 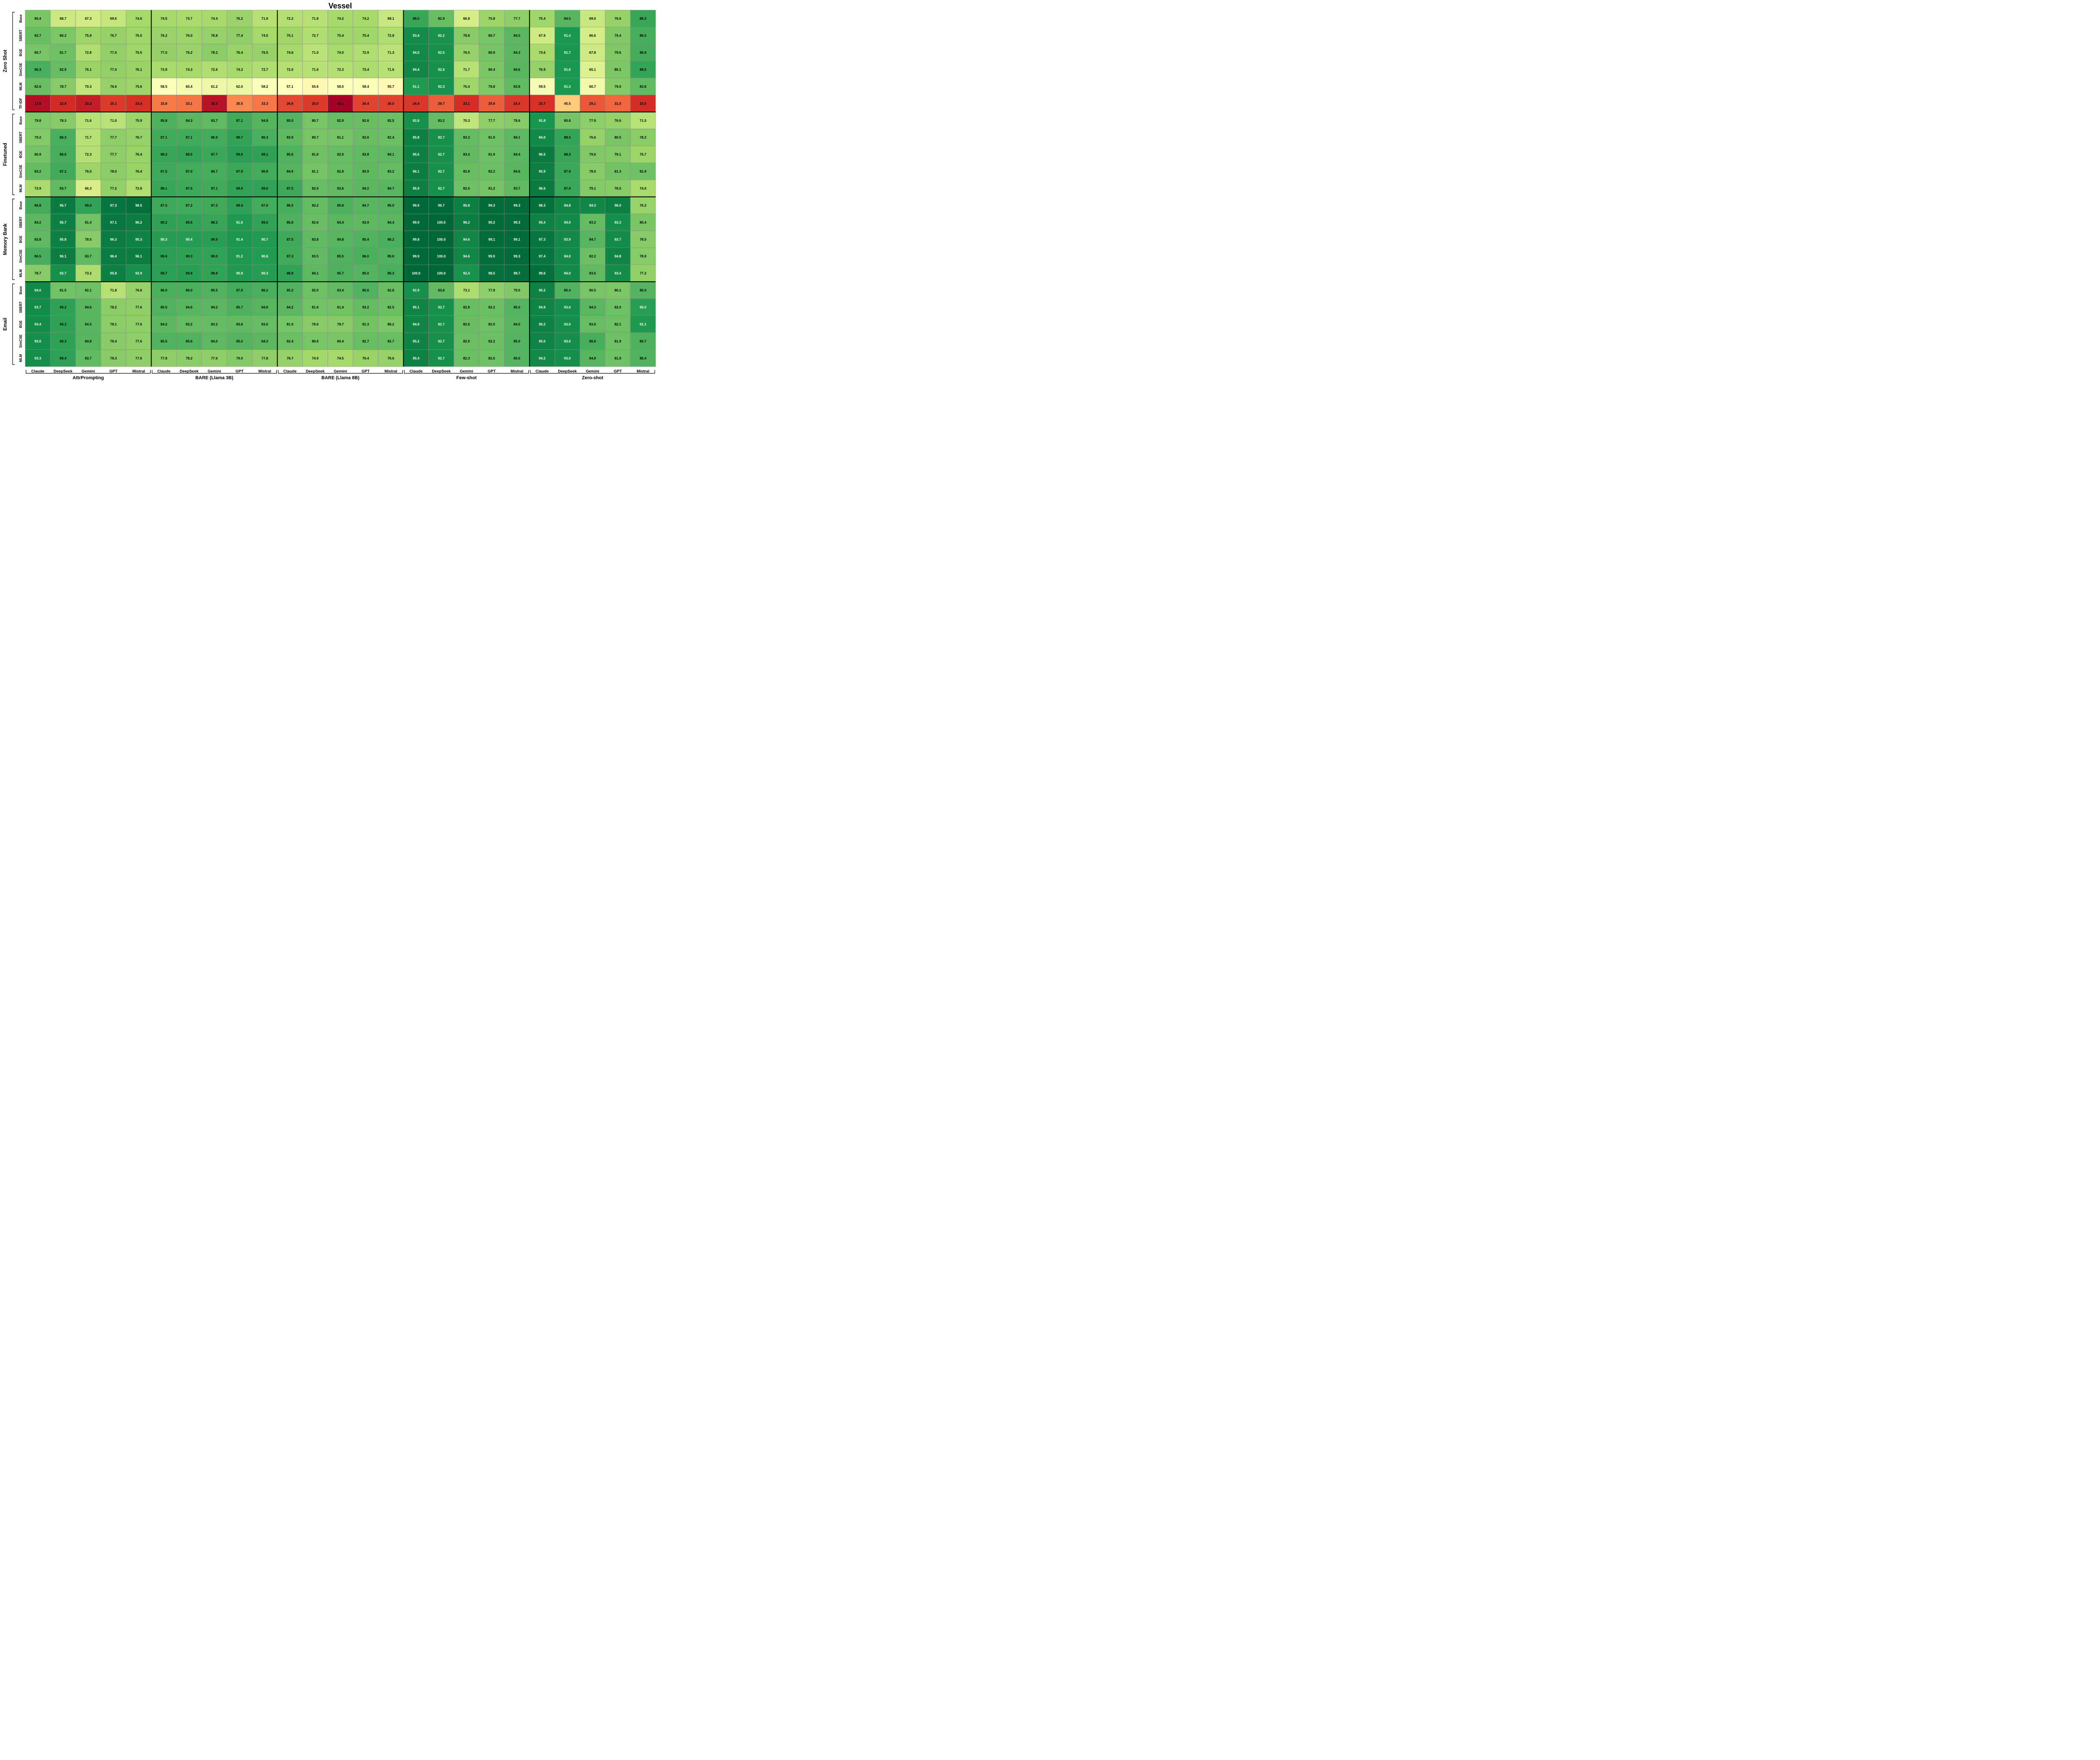 What do you see at coordinates (441, 36) in the screenshot?
I see `cell-value-label: 92.2` at bounding box center [441, 36].